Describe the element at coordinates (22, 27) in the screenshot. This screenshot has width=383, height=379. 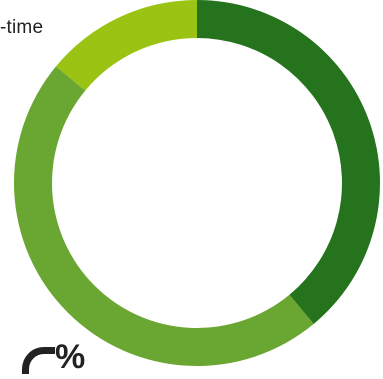
I see `top-label-fragment: -time` at that location.